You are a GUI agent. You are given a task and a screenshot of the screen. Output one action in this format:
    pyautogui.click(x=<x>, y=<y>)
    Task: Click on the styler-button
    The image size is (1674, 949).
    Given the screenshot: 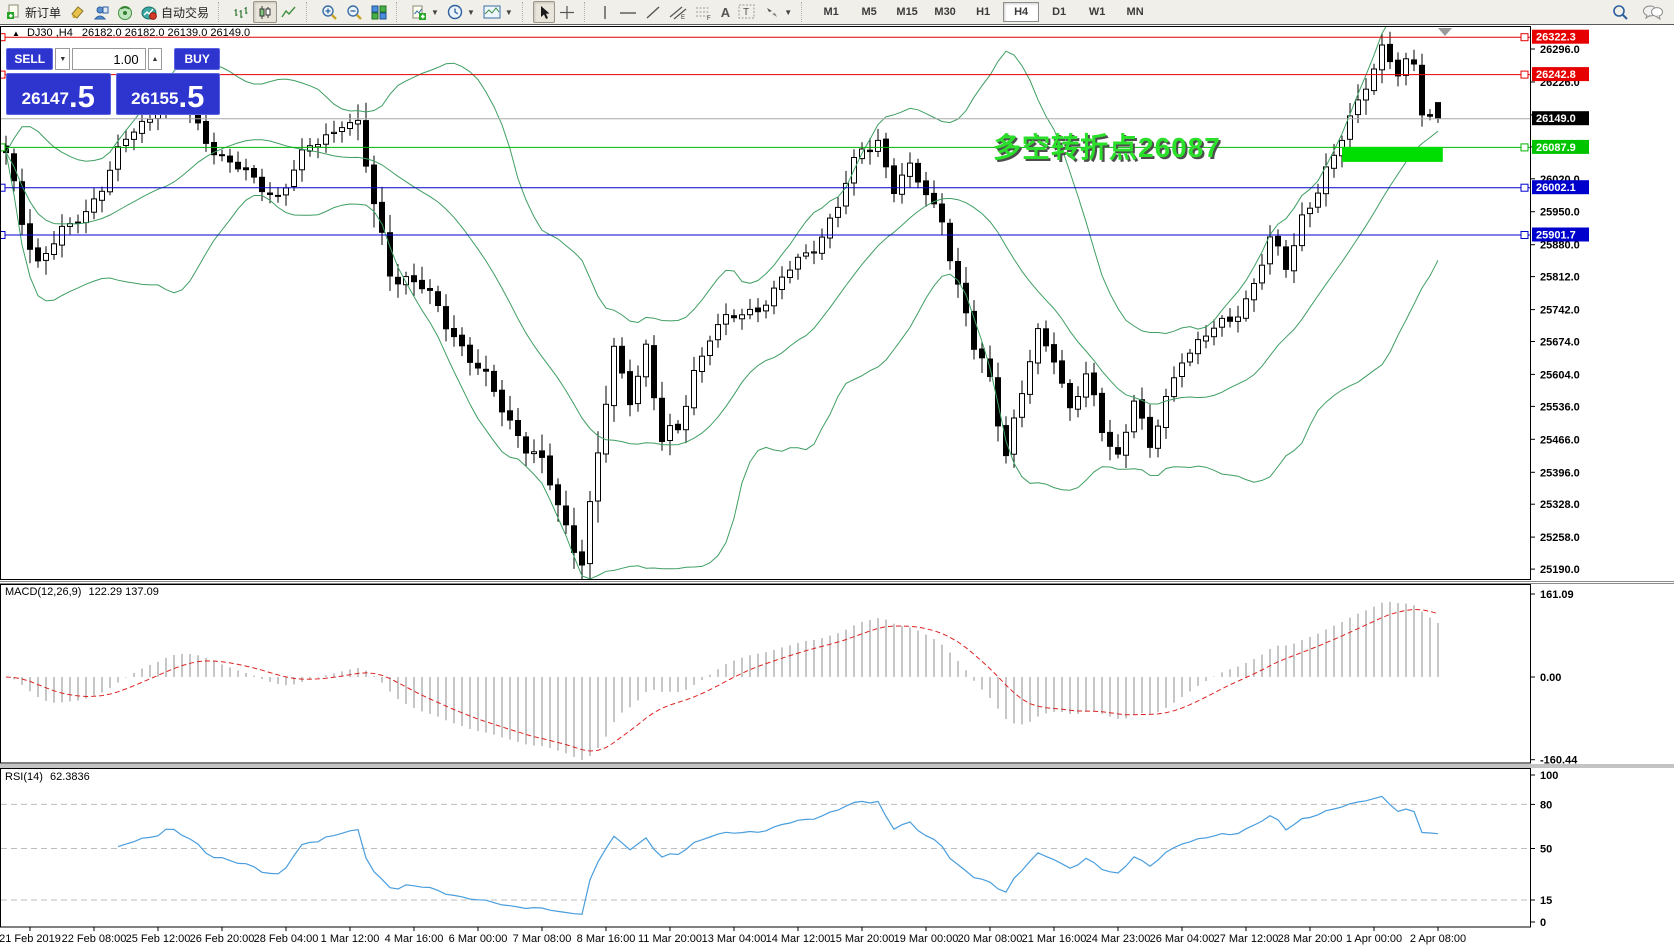 What is the action you would take?
    pyautogui.click(x=77, y=12)
    